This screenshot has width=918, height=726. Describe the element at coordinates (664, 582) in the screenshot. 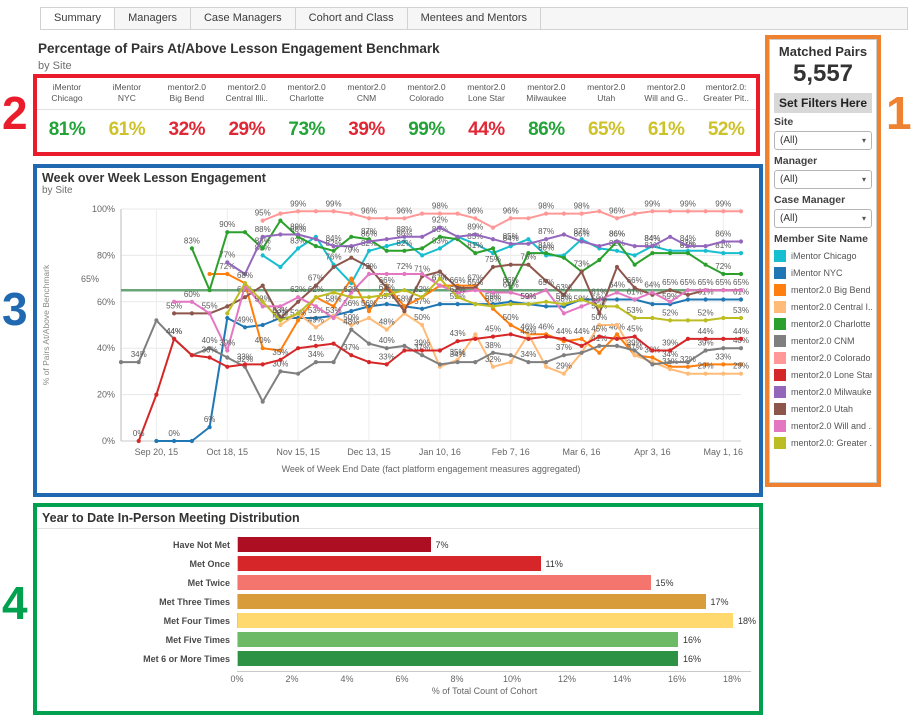

I see `bar-value-label: 15%` at that location.